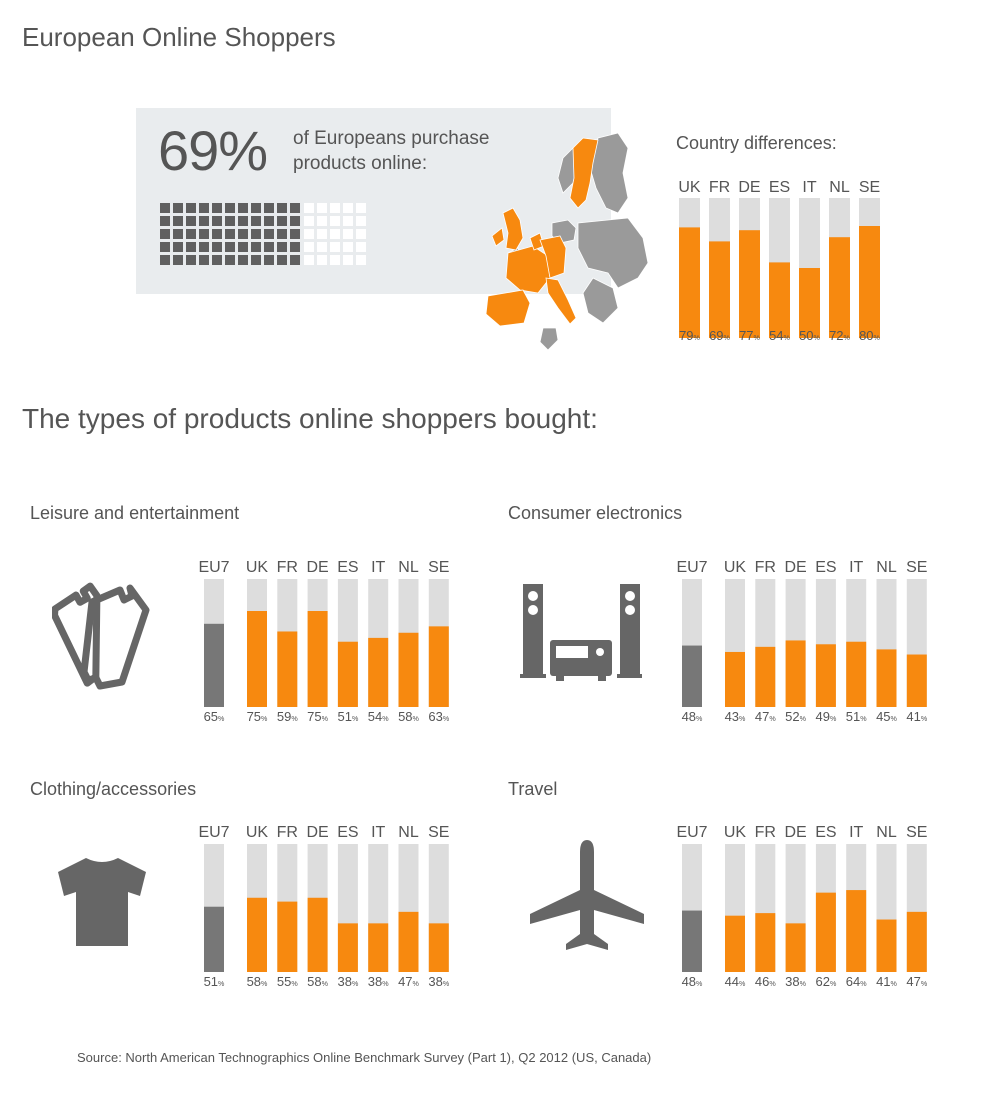  What do you see at coordinates (135, 513) in the screenshot?
I see `leisure-title: Leisure and entertainment` at bounding box center [135, 513].